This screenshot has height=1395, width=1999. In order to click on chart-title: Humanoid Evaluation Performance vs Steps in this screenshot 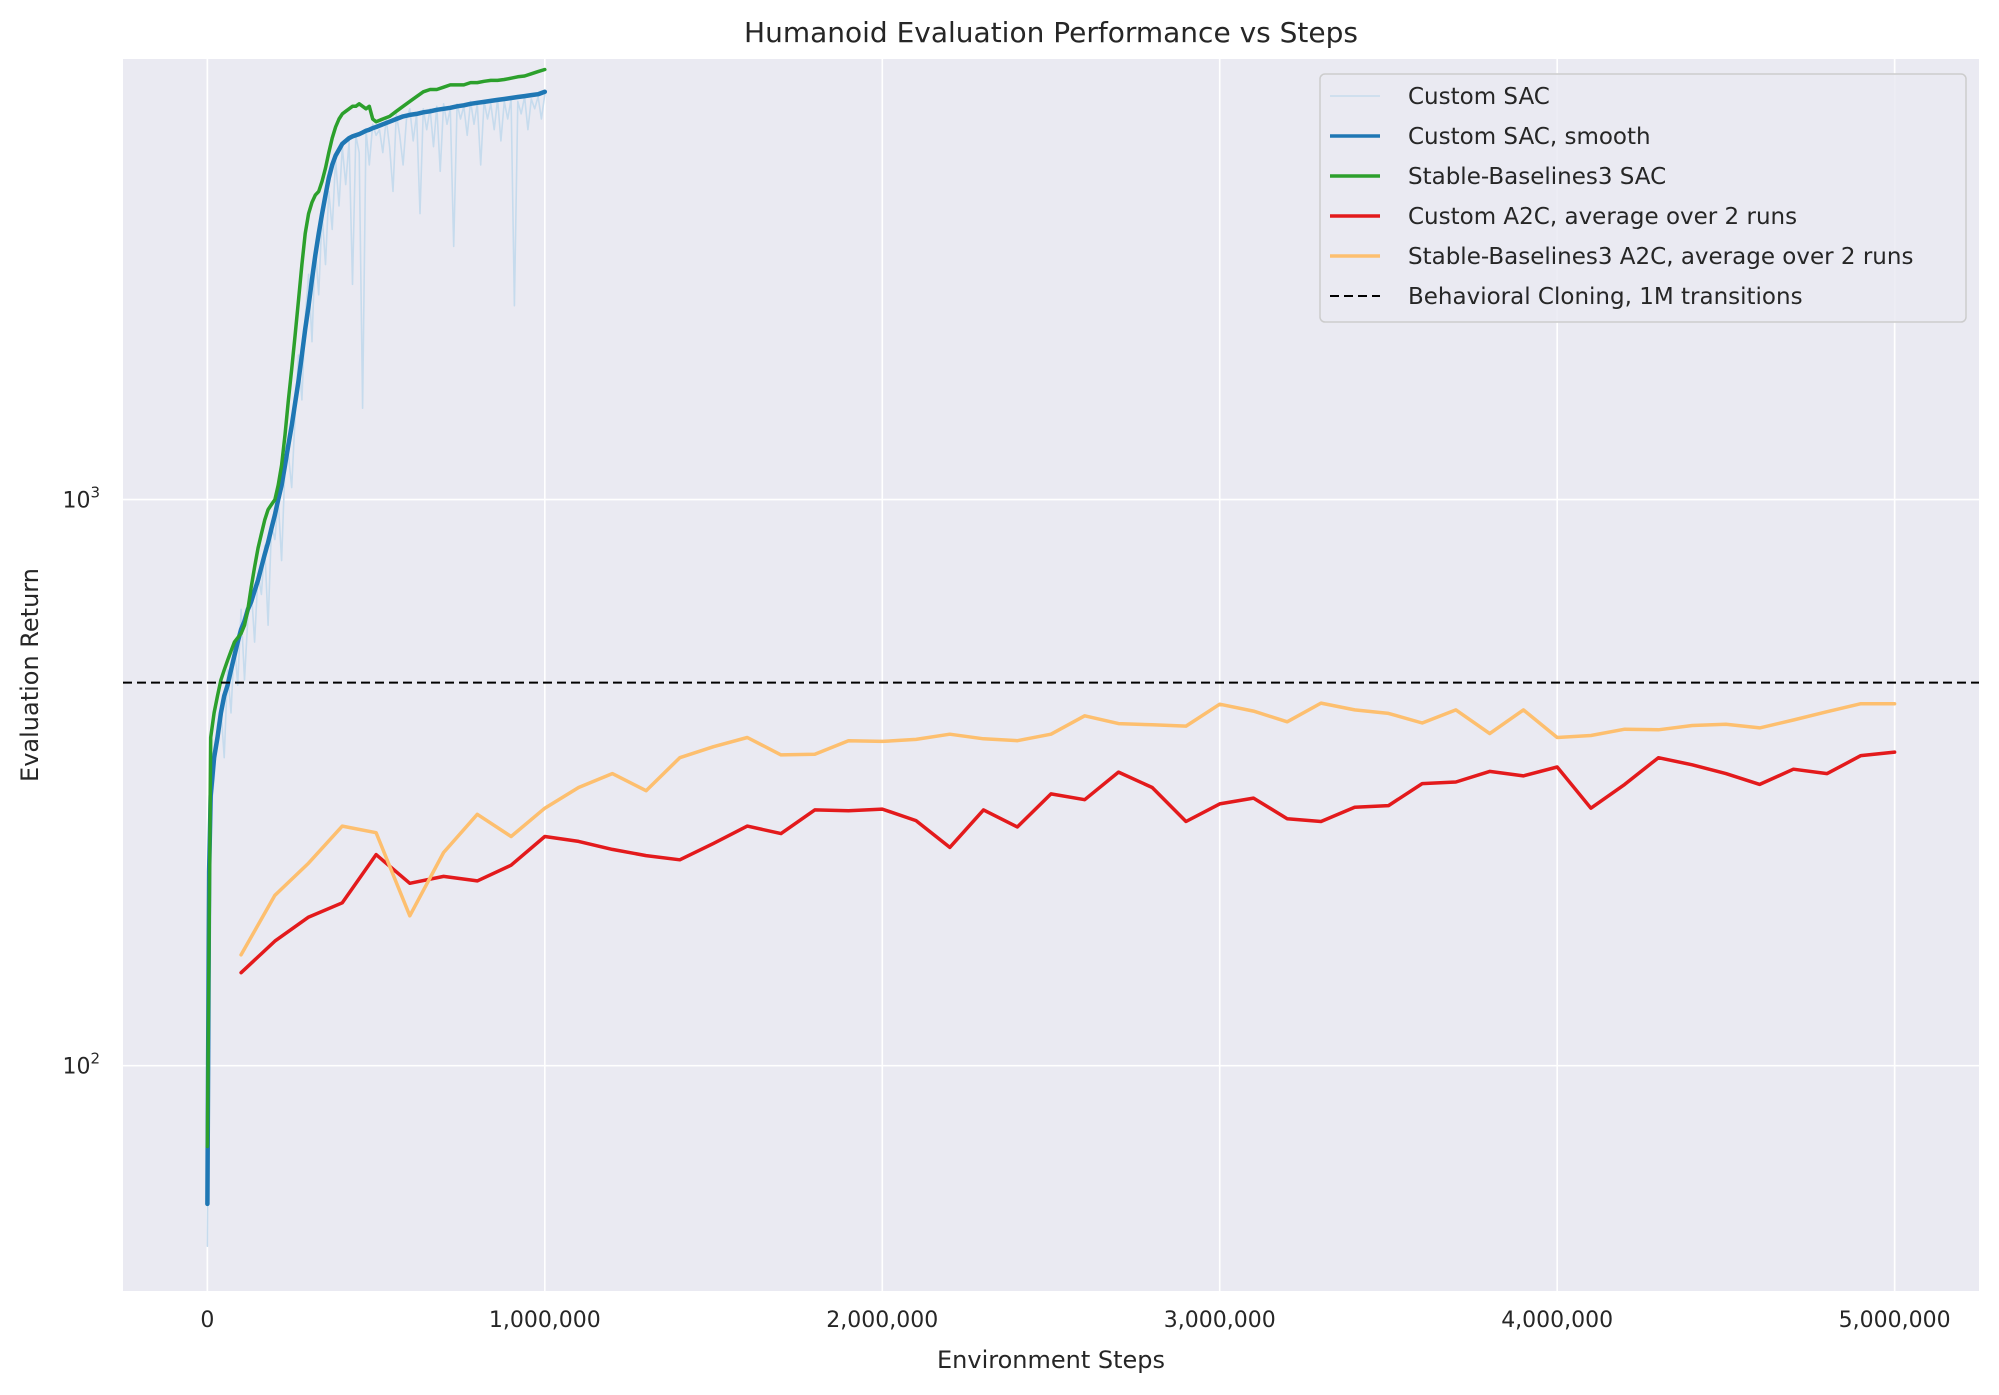, I will do `click(1051, 32)`.